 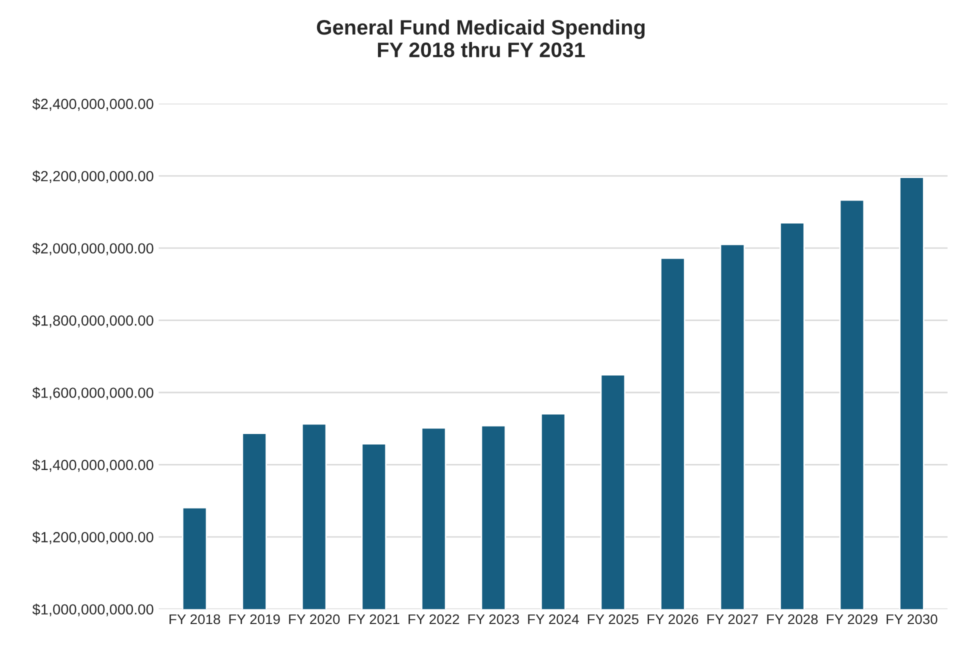 I want to click on x-tick-label: FY 2020, so click(x=314, y=619).